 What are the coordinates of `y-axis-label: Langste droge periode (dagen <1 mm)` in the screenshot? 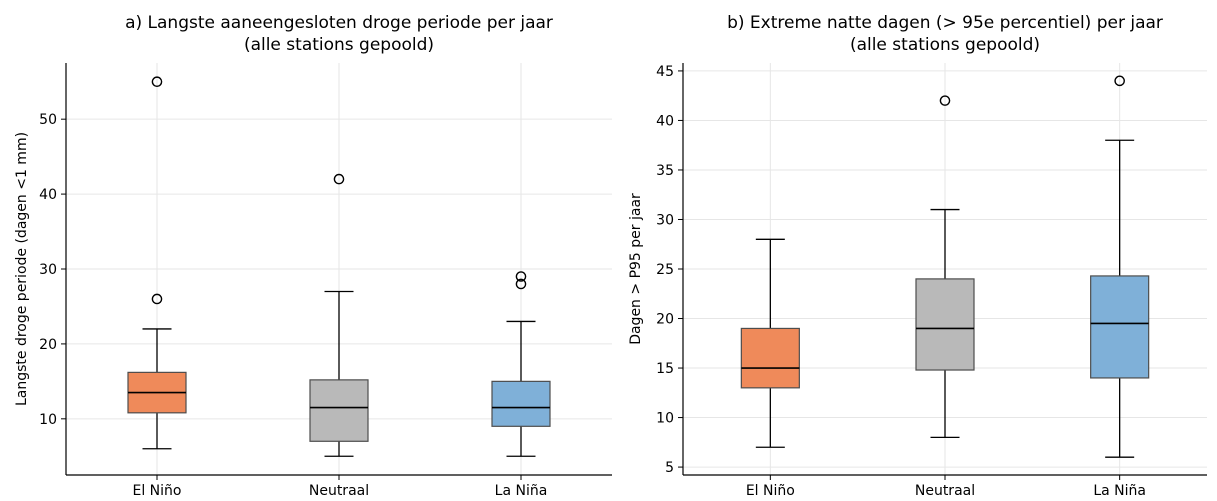 It's located at (22, 269).